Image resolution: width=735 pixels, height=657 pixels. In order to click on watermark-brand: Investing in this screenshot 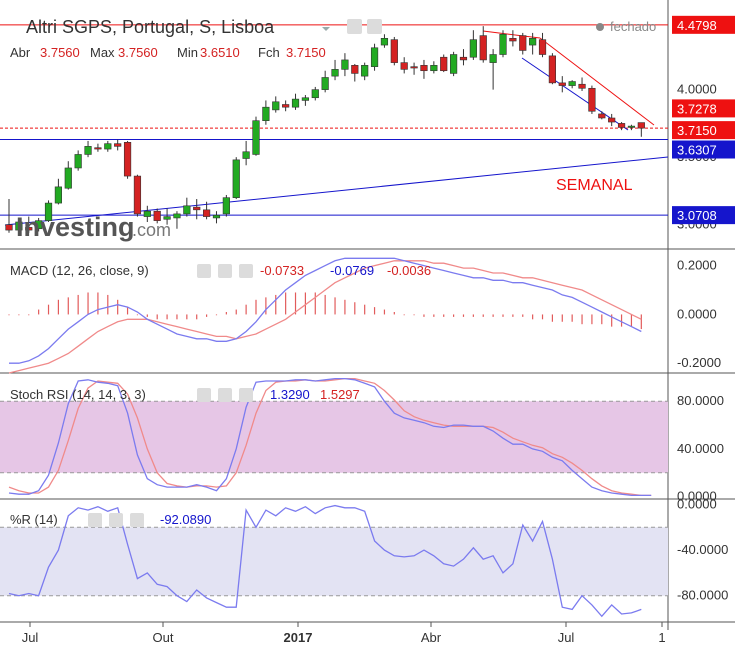, I will do `click(75, 227)`.